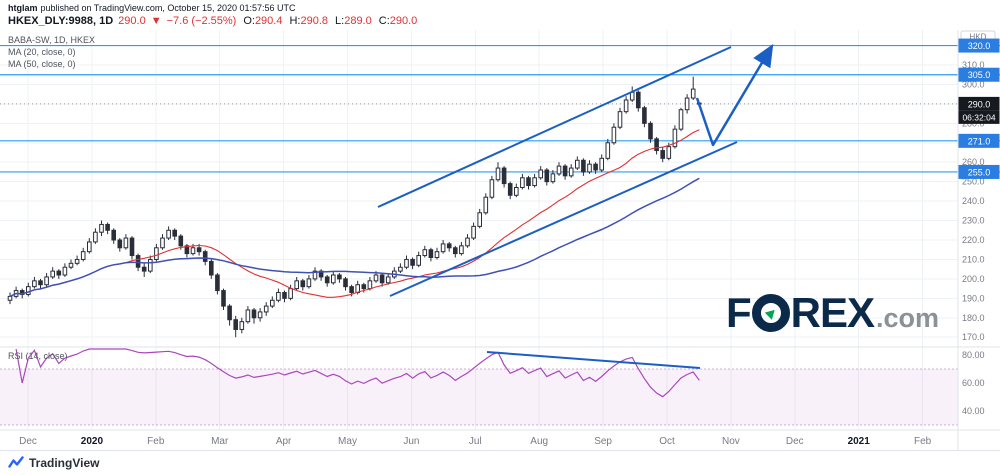  I want to click on time-axis-label: 2020, so click(92, 441).